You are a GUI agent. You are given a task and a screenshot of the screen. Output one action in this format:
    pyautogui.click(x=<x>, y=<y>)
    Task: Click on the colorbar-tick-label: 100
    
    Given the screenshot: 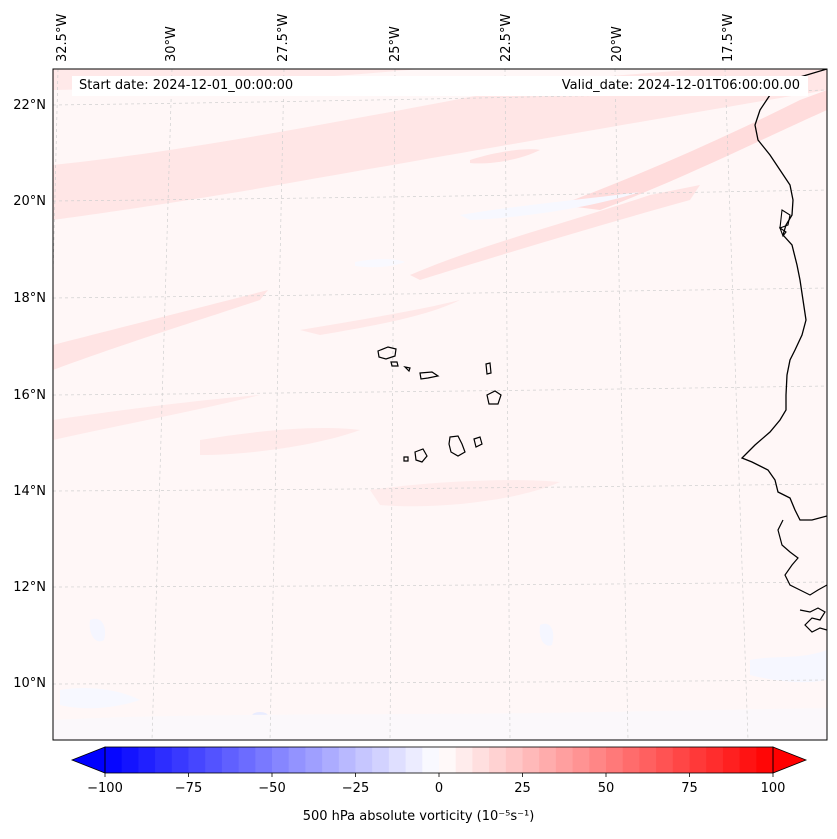 What is the action you would take?
    pyautogui.click(x=773, y=788)
    